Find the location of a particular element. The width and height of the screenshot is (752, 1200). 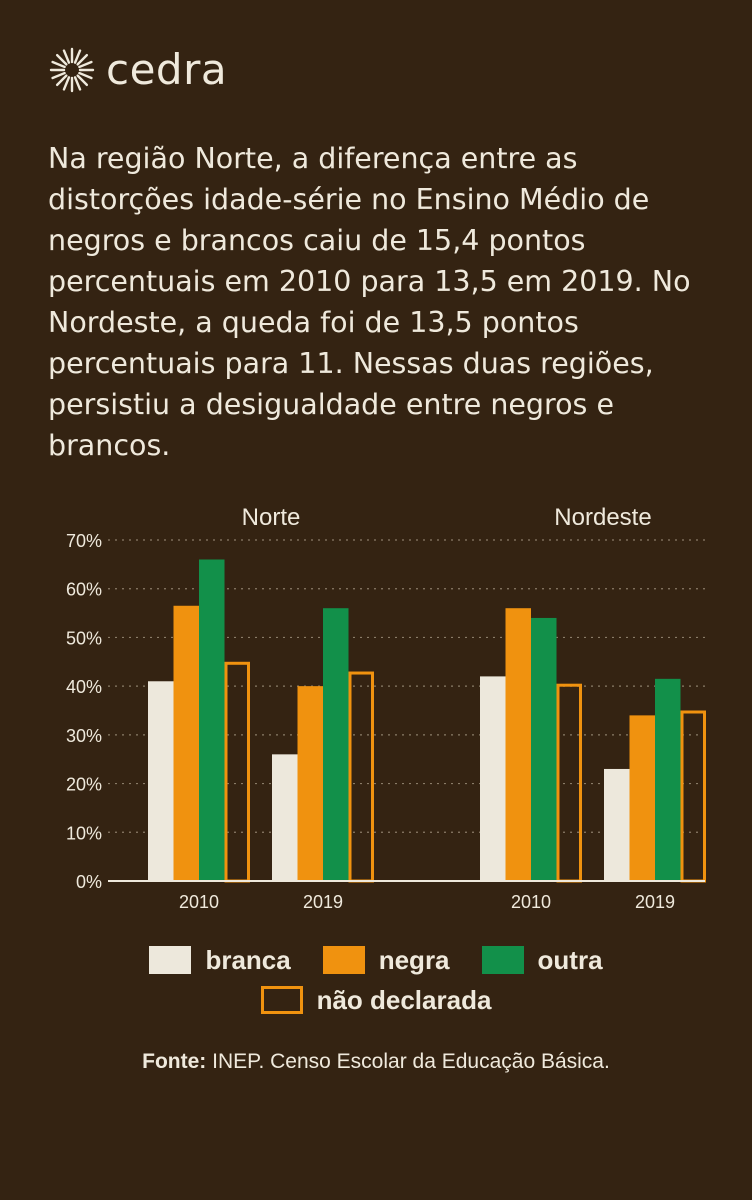

legend-label-branca: branca is located at coordinates (248, 959).